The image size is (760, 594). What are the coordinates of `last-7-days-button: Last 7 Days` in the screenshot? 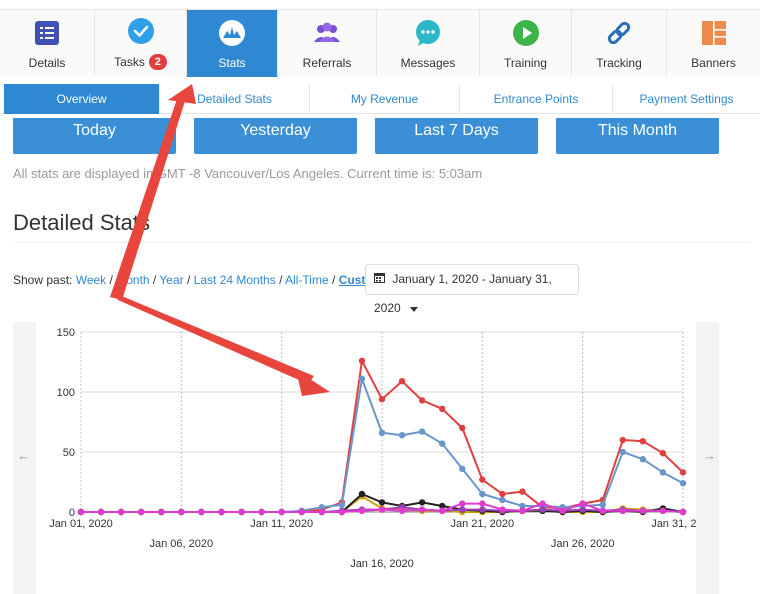 It's located at (456, 136).